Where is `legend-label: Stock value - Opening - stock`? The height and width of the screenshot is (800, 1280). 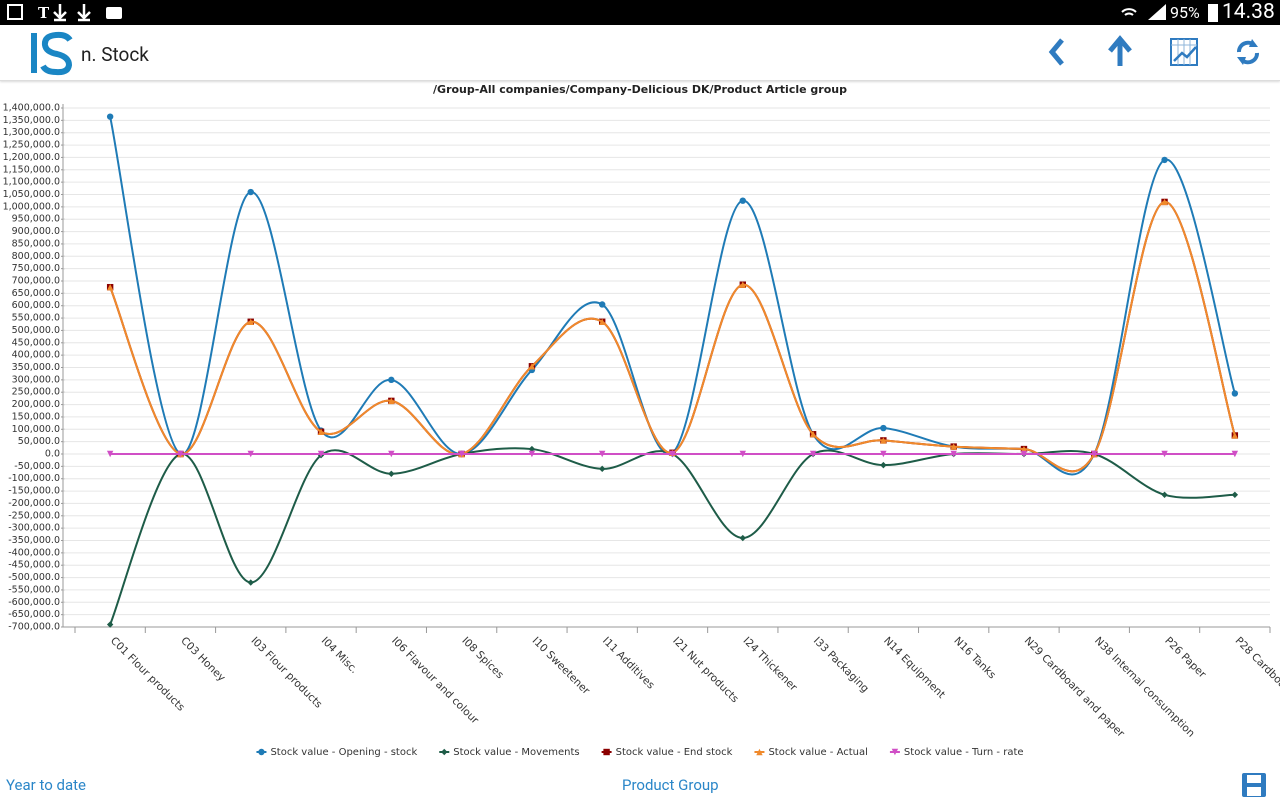
legend-label: Stock value - Opening - stock is located at coordinates (343, 752).